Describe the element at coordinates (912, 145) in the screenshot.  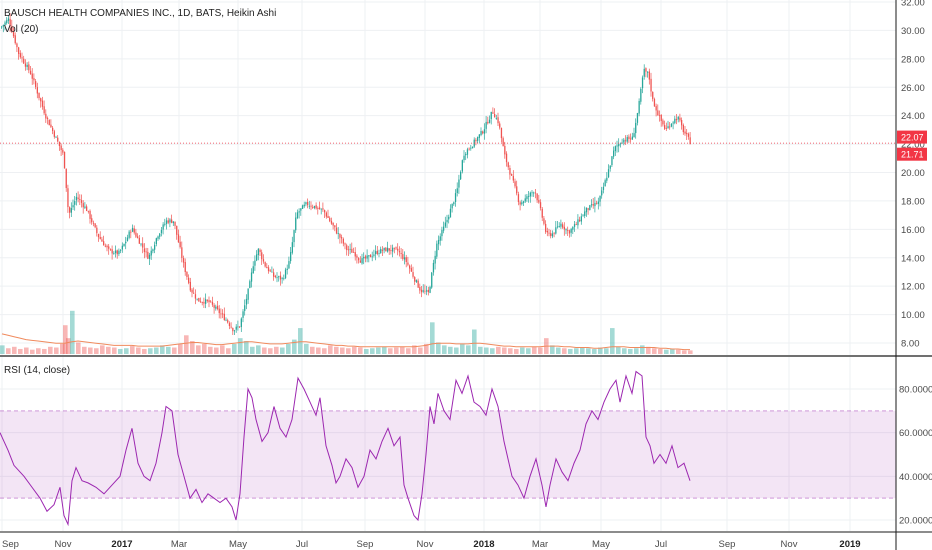
I see `price-badges: 22.07 21.71` at that location.